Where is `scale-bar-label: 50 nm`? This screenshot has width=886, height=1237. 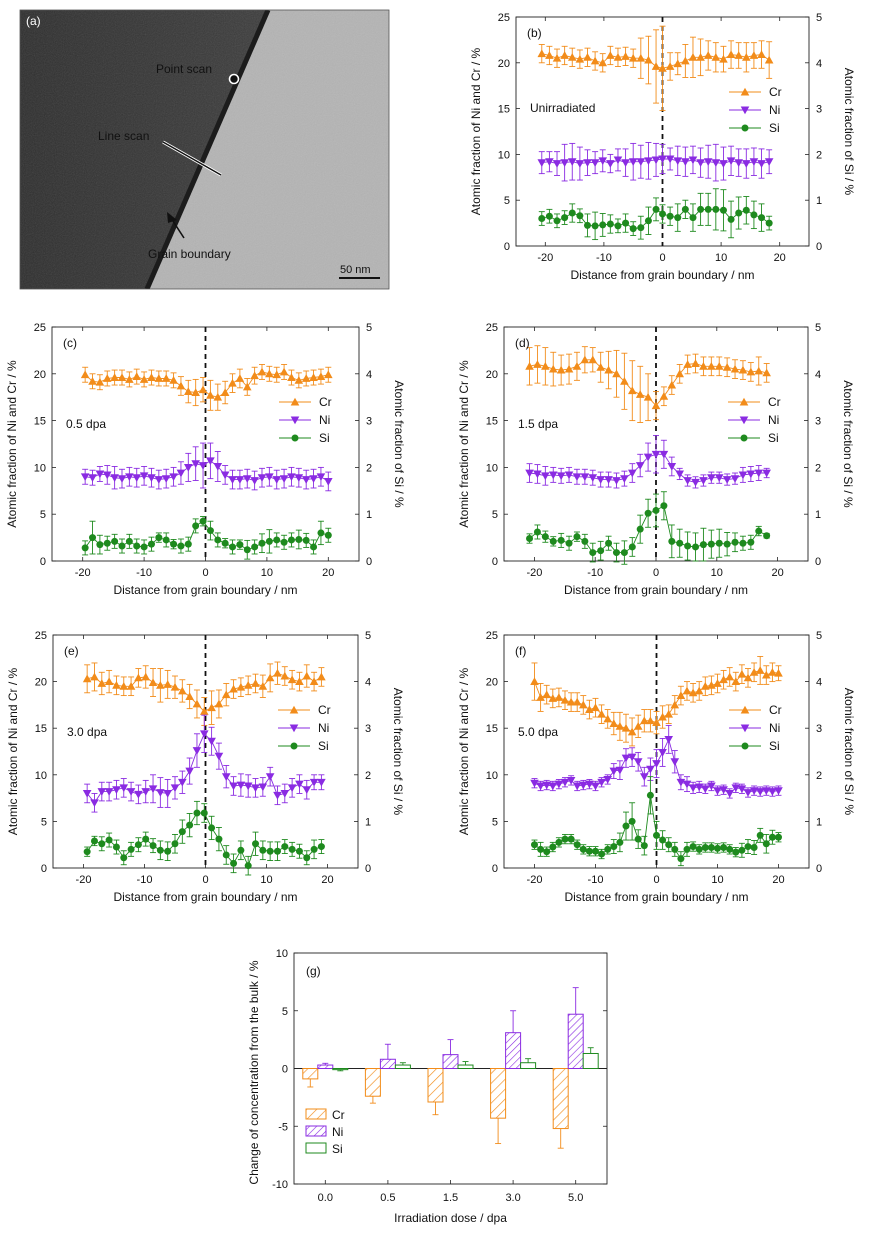
scale-bar-label: 50 nm is located at coordinates (355, 270).